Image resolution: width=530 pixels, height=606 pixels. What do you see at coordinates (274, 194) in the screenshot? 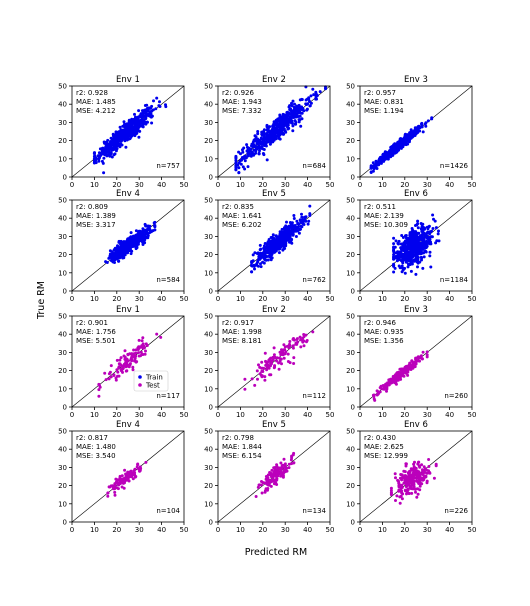
I see `panel-title: Env 5` at bounding box center [274, 194].